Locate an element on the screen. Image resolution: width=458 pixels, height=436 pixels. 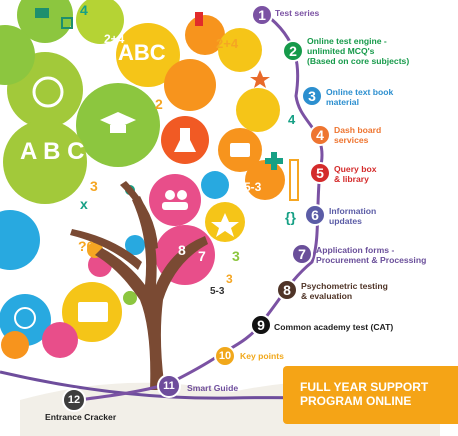
step-5-marker: 5 is located at coordinates (320, 173).